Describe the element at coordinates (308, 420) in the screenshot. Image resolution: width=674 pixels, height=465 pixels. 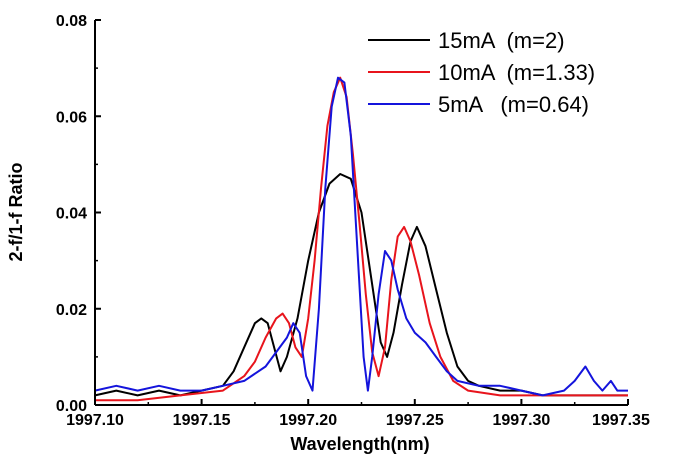
I see `x-tick-label: 1997.20` at that location.